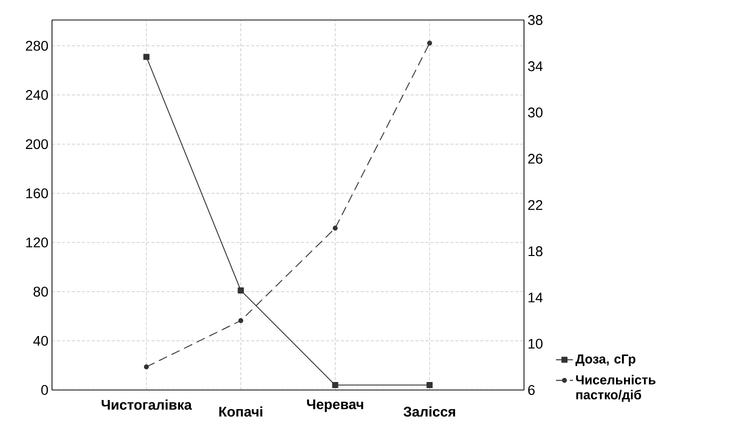 The width and height of the screenshot is (753, 442). What do you see at coordinates (535, 66) in the screenshot?
I see `y2-tick-label: 34` at bounding box center [535, 66].